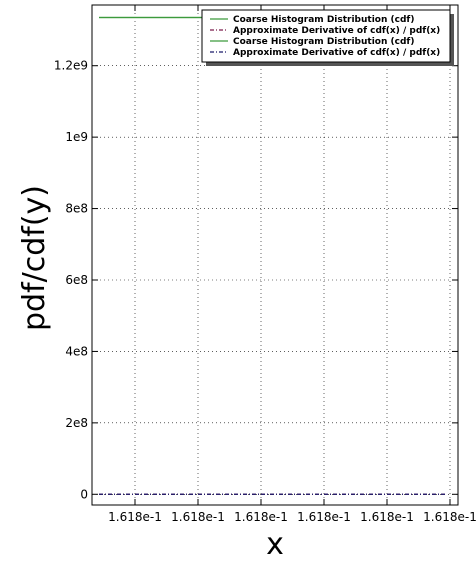 The height and width of the screenshot is (564, 476). I want to click on y-tick-label: 8e8, so click(76, 209).